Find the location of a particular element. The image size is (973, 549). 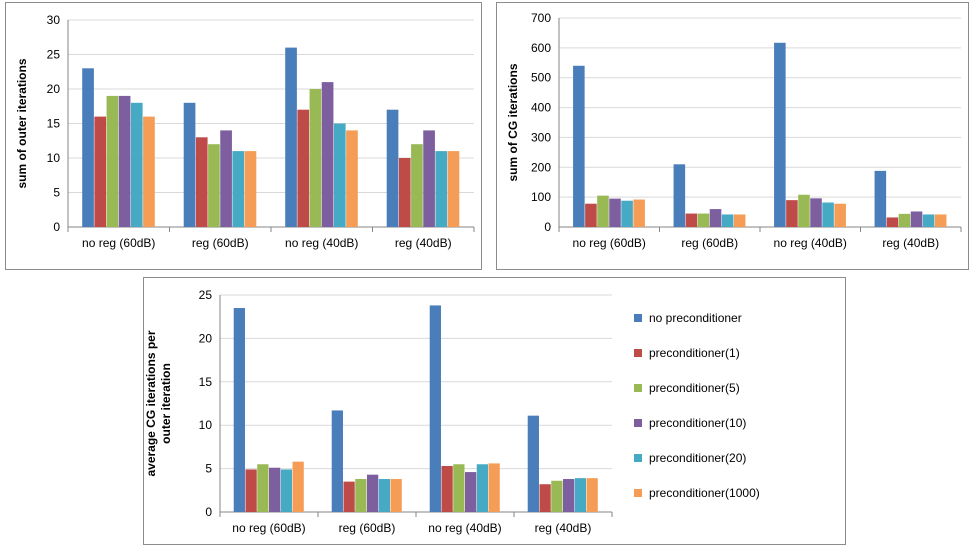

y-tick-label: 5 is located at coordinates (208, 469).